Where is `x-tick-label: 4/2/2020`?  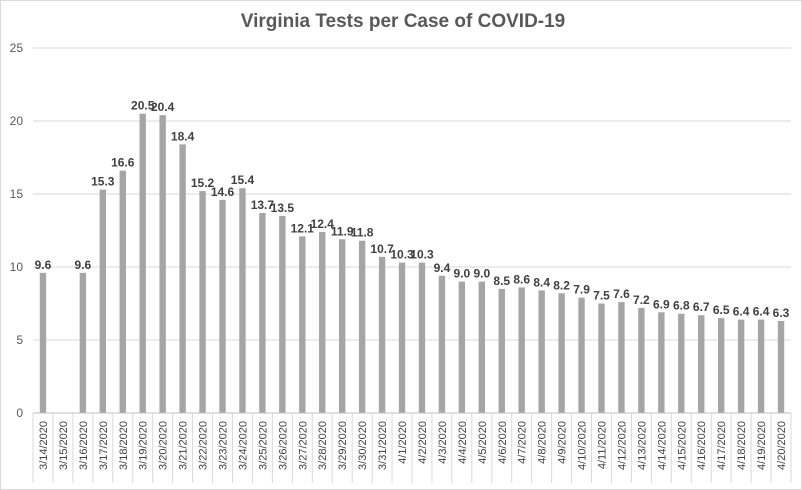 x-tick-label: 4/2/2020 is located at coordinates (423, 442).